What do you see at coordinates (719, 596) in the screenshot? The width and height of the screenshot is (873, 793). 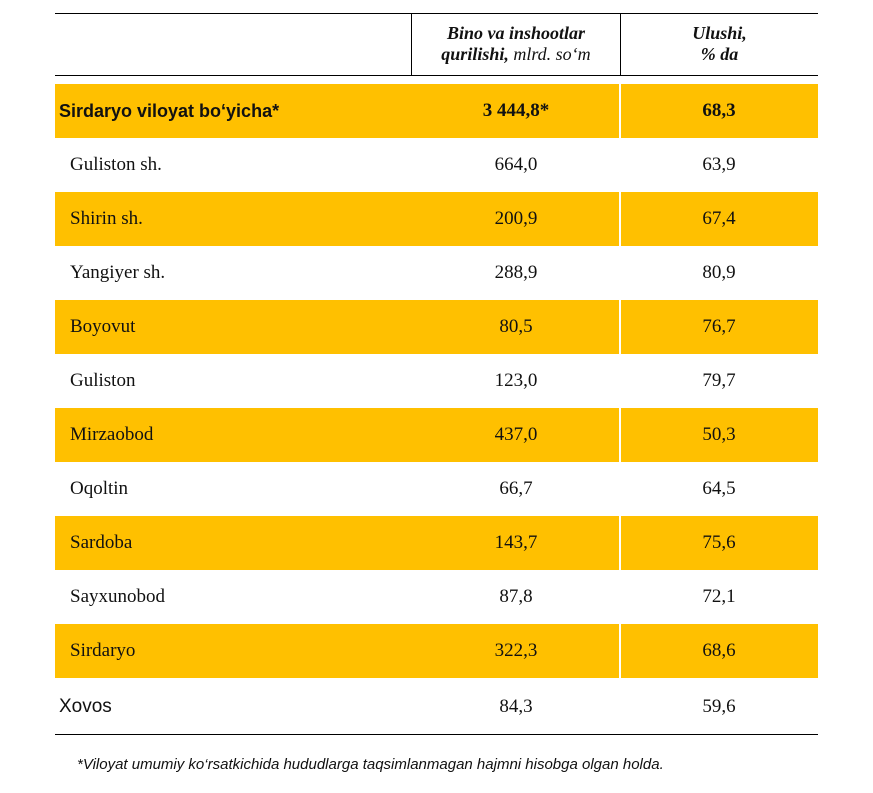 I see `share-percent: 72,1` at bounding box center [719, 596].